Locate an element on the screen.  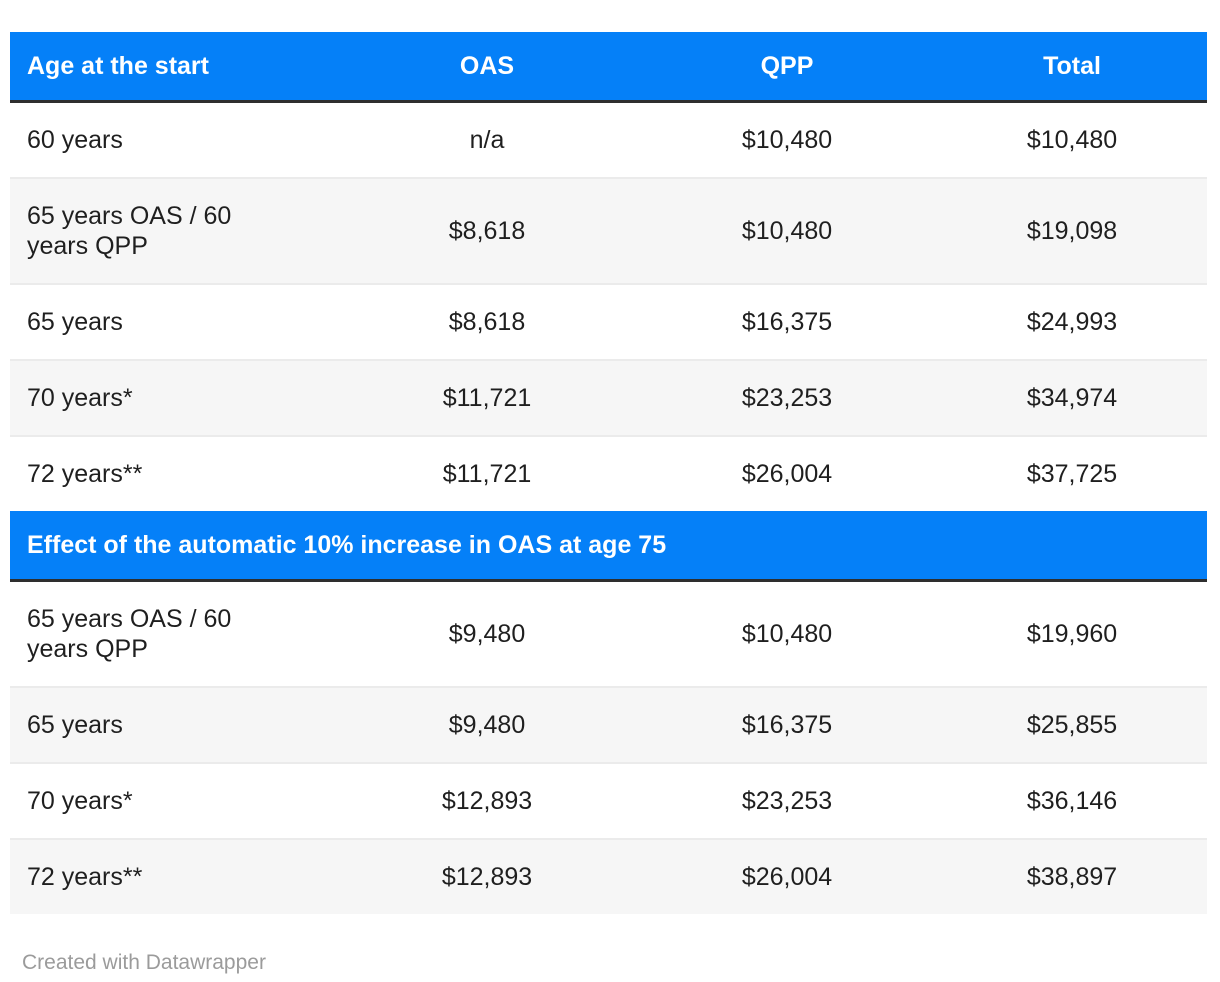
table-row: 60 years n/a $10,480 $10,480 is located at coordinates (608, 139).